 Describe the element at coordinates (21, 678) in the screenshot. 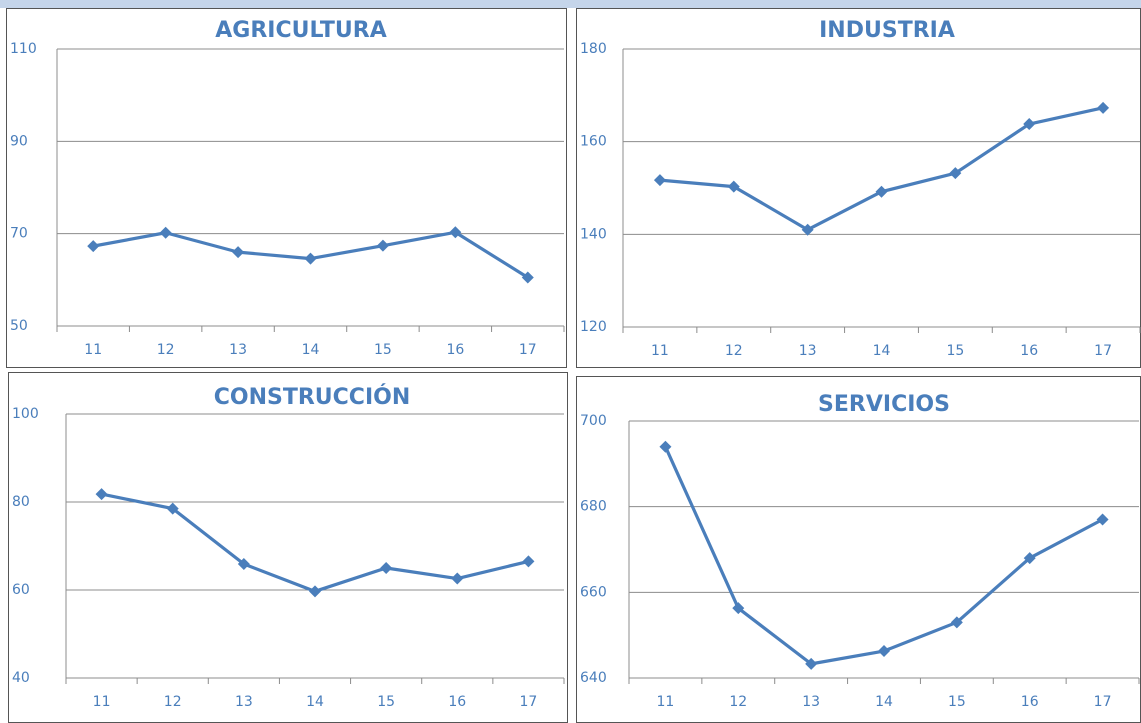

I see `y-tick-label: 40` at that location.